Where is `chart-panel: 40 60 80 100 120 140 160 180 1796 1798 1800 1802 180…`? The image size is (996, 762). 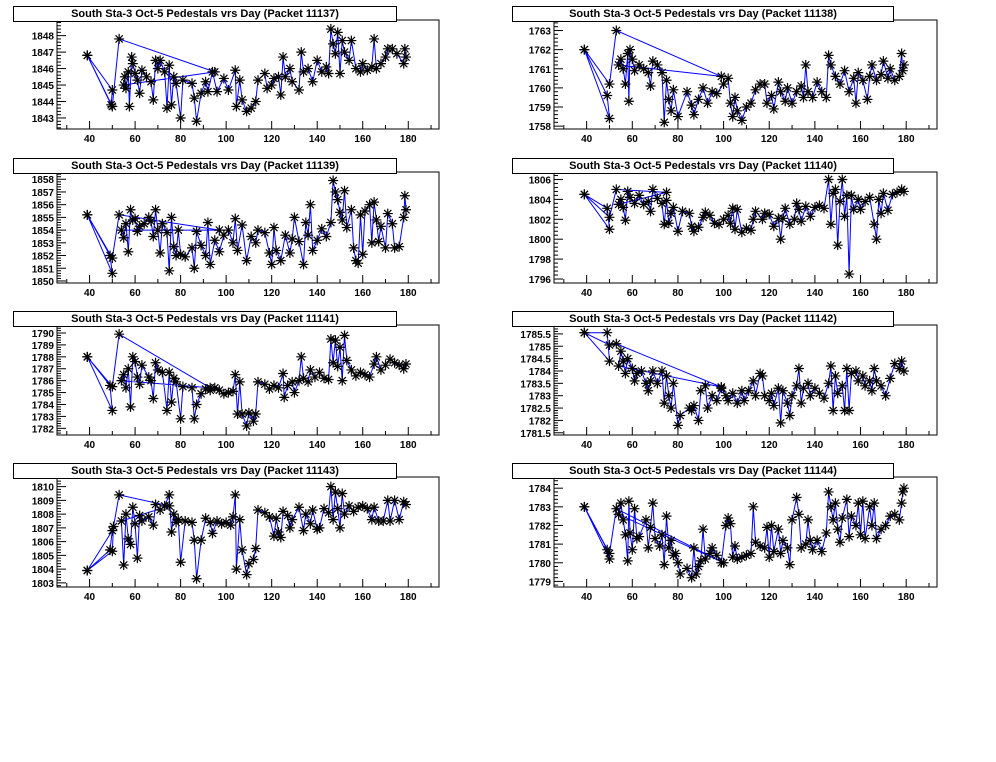 chart-panel: 40 60 80 100 120 140 160 180 1796 1798 1800 1802 180… is located at coordinates (733, 235).